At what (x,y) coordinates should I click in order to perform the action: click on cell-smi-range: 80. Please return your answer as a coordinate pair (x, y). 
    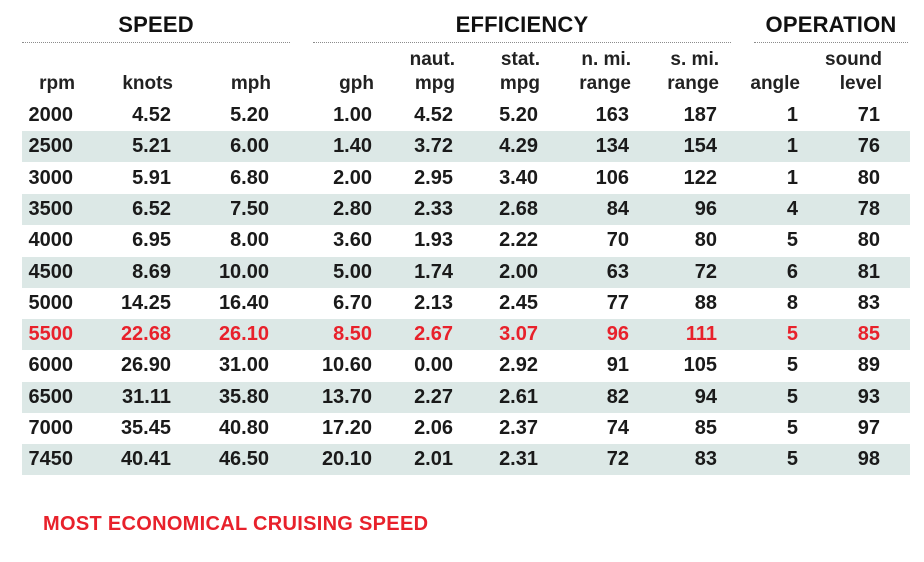
    Looking at the image, I should click on (705, 240).